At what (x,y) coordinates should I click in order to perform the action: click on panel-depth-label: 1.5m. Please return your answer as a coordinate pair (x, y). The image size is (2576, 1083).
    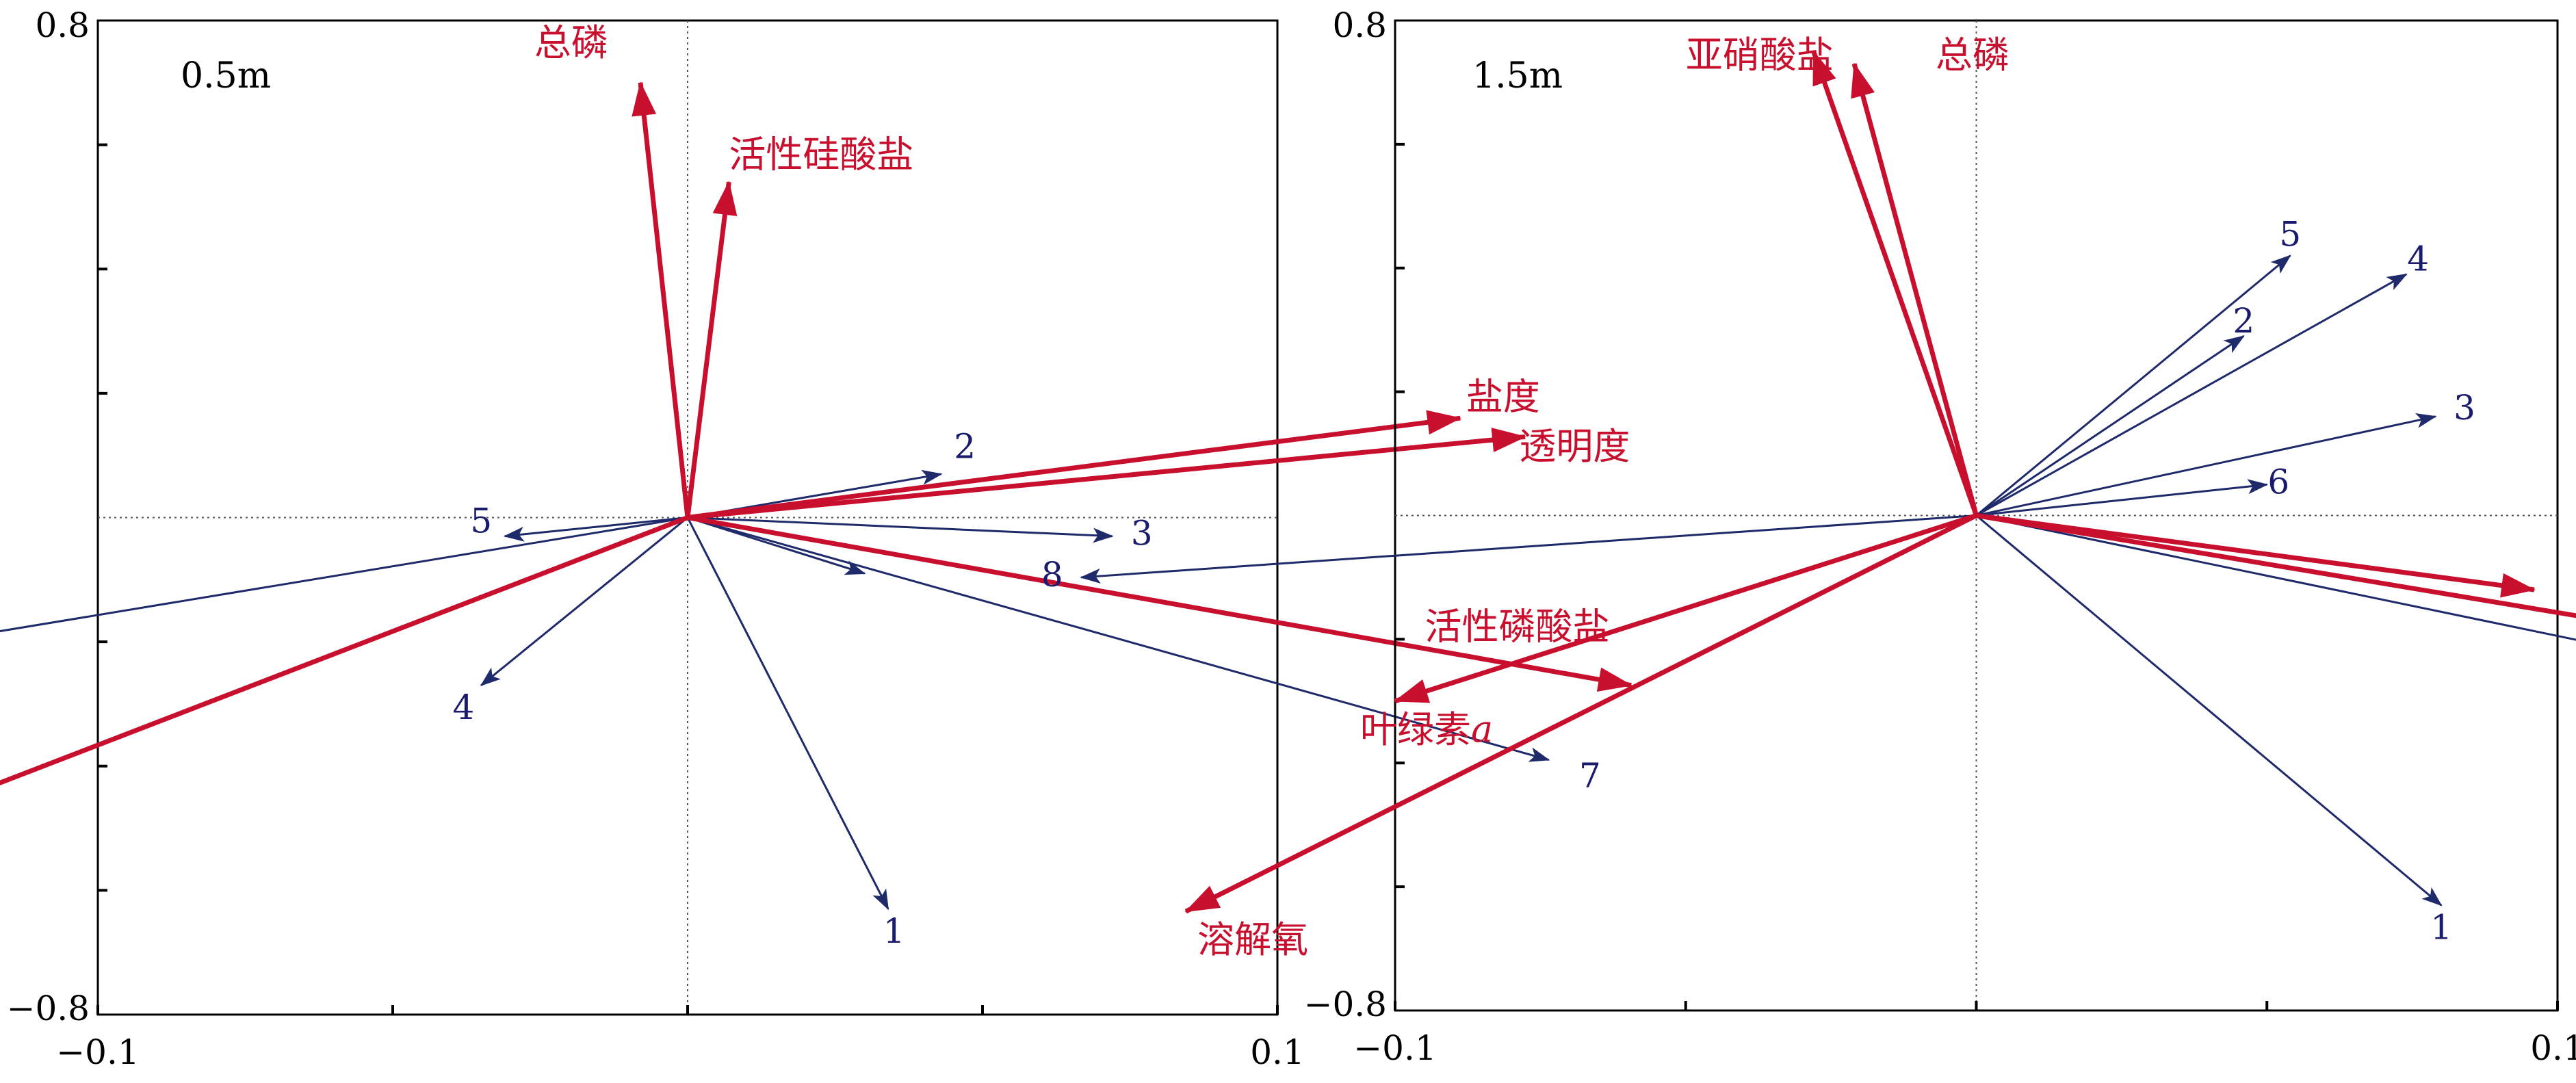
    Looking at the image, I should click on (1517, 75).